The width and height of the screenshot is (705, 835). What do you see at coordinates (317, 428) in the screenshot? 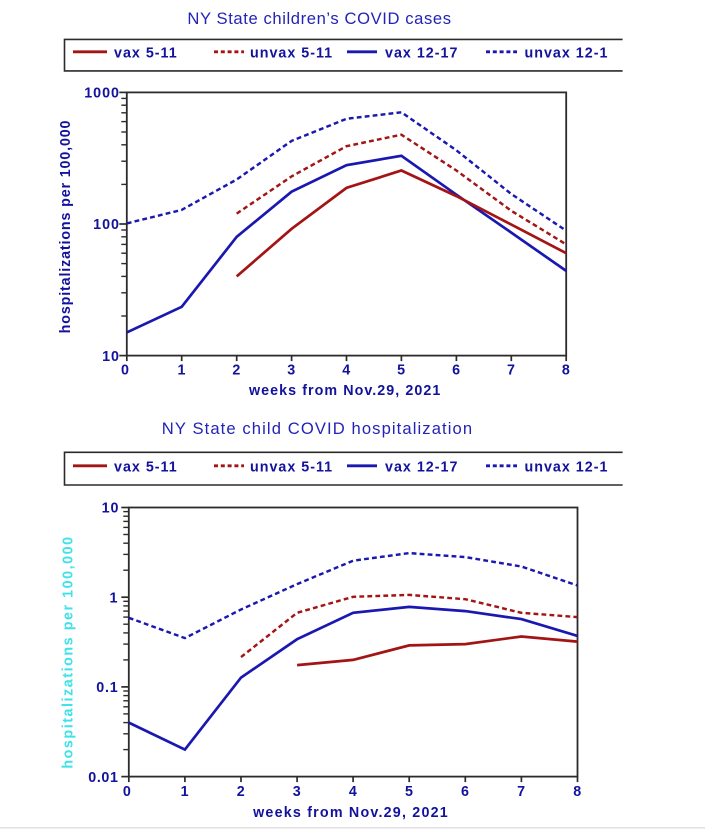
I see `svg-text:NY State child COVID hospitali: NY State child COVID hospitalization` at bounding box center [317, 428].